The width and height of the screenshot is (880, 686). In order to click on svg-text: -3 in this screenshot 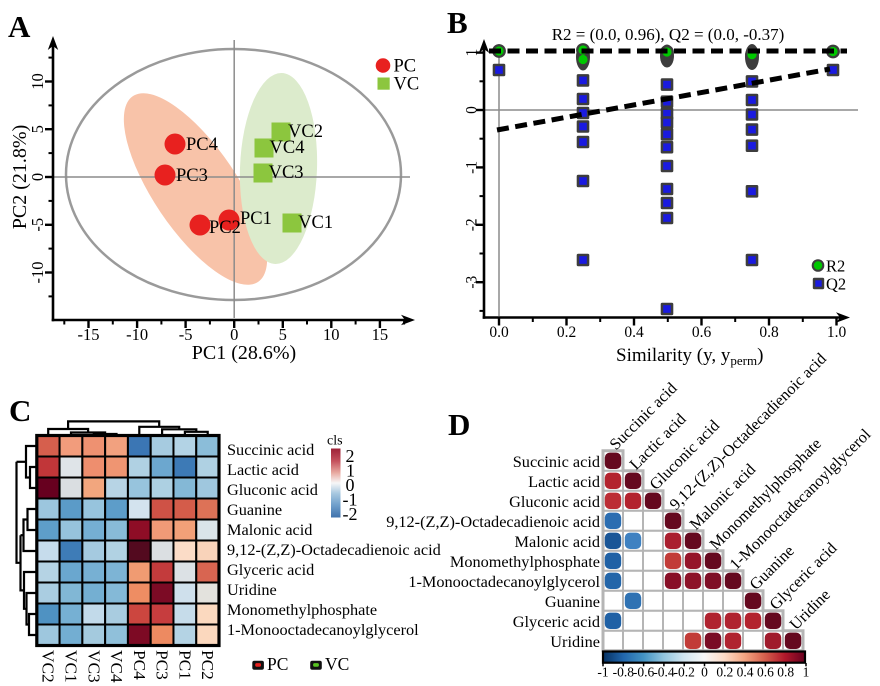, I will do `click(472, 281)`.